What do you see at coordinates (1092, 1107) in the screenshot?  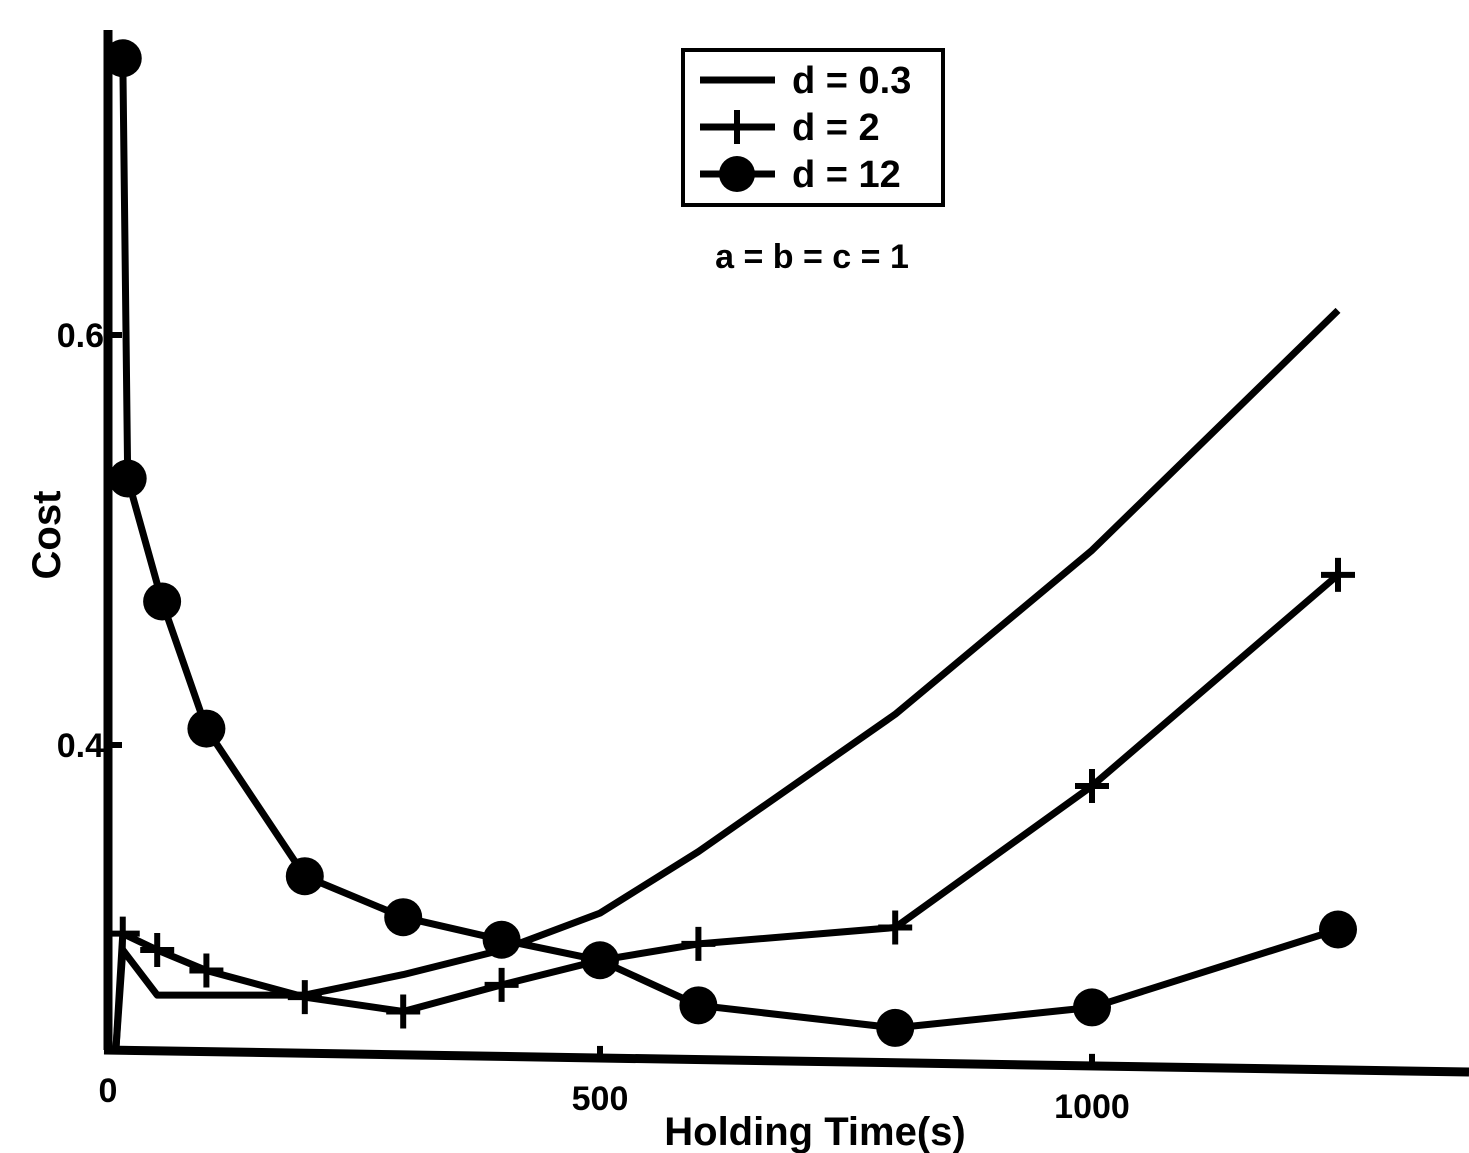 I see `x-tick-label: 1000` at bounding box center [1092, 1107].